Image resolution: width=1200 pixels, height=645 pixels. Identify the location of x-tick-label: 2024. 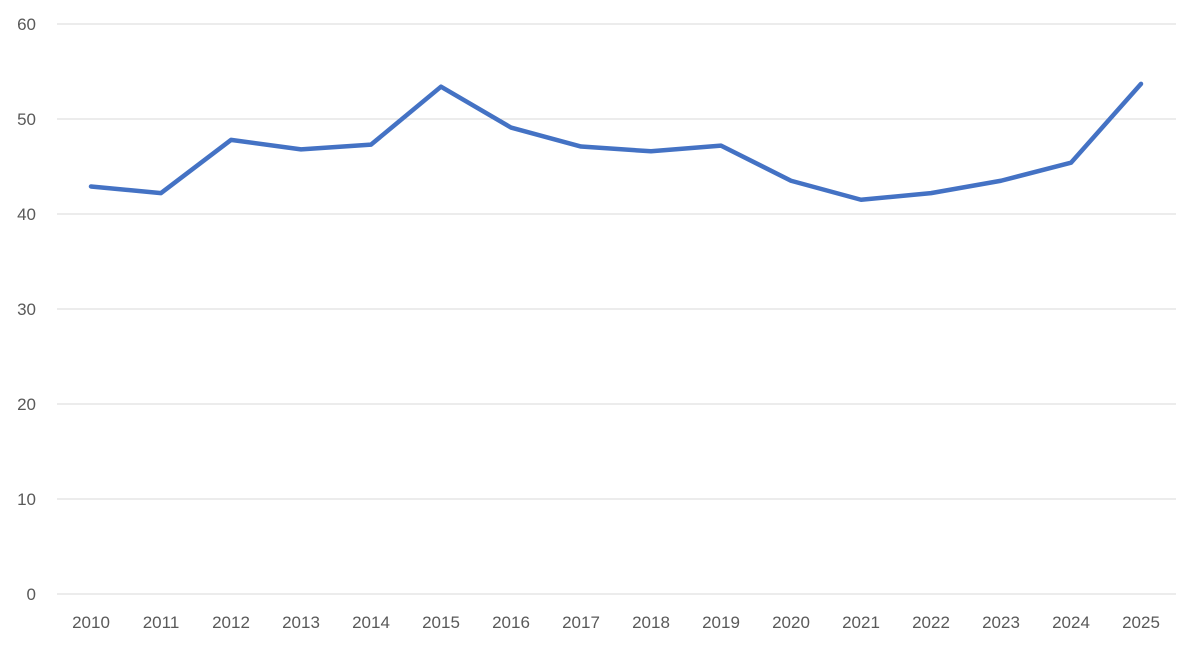
(1071, 622).